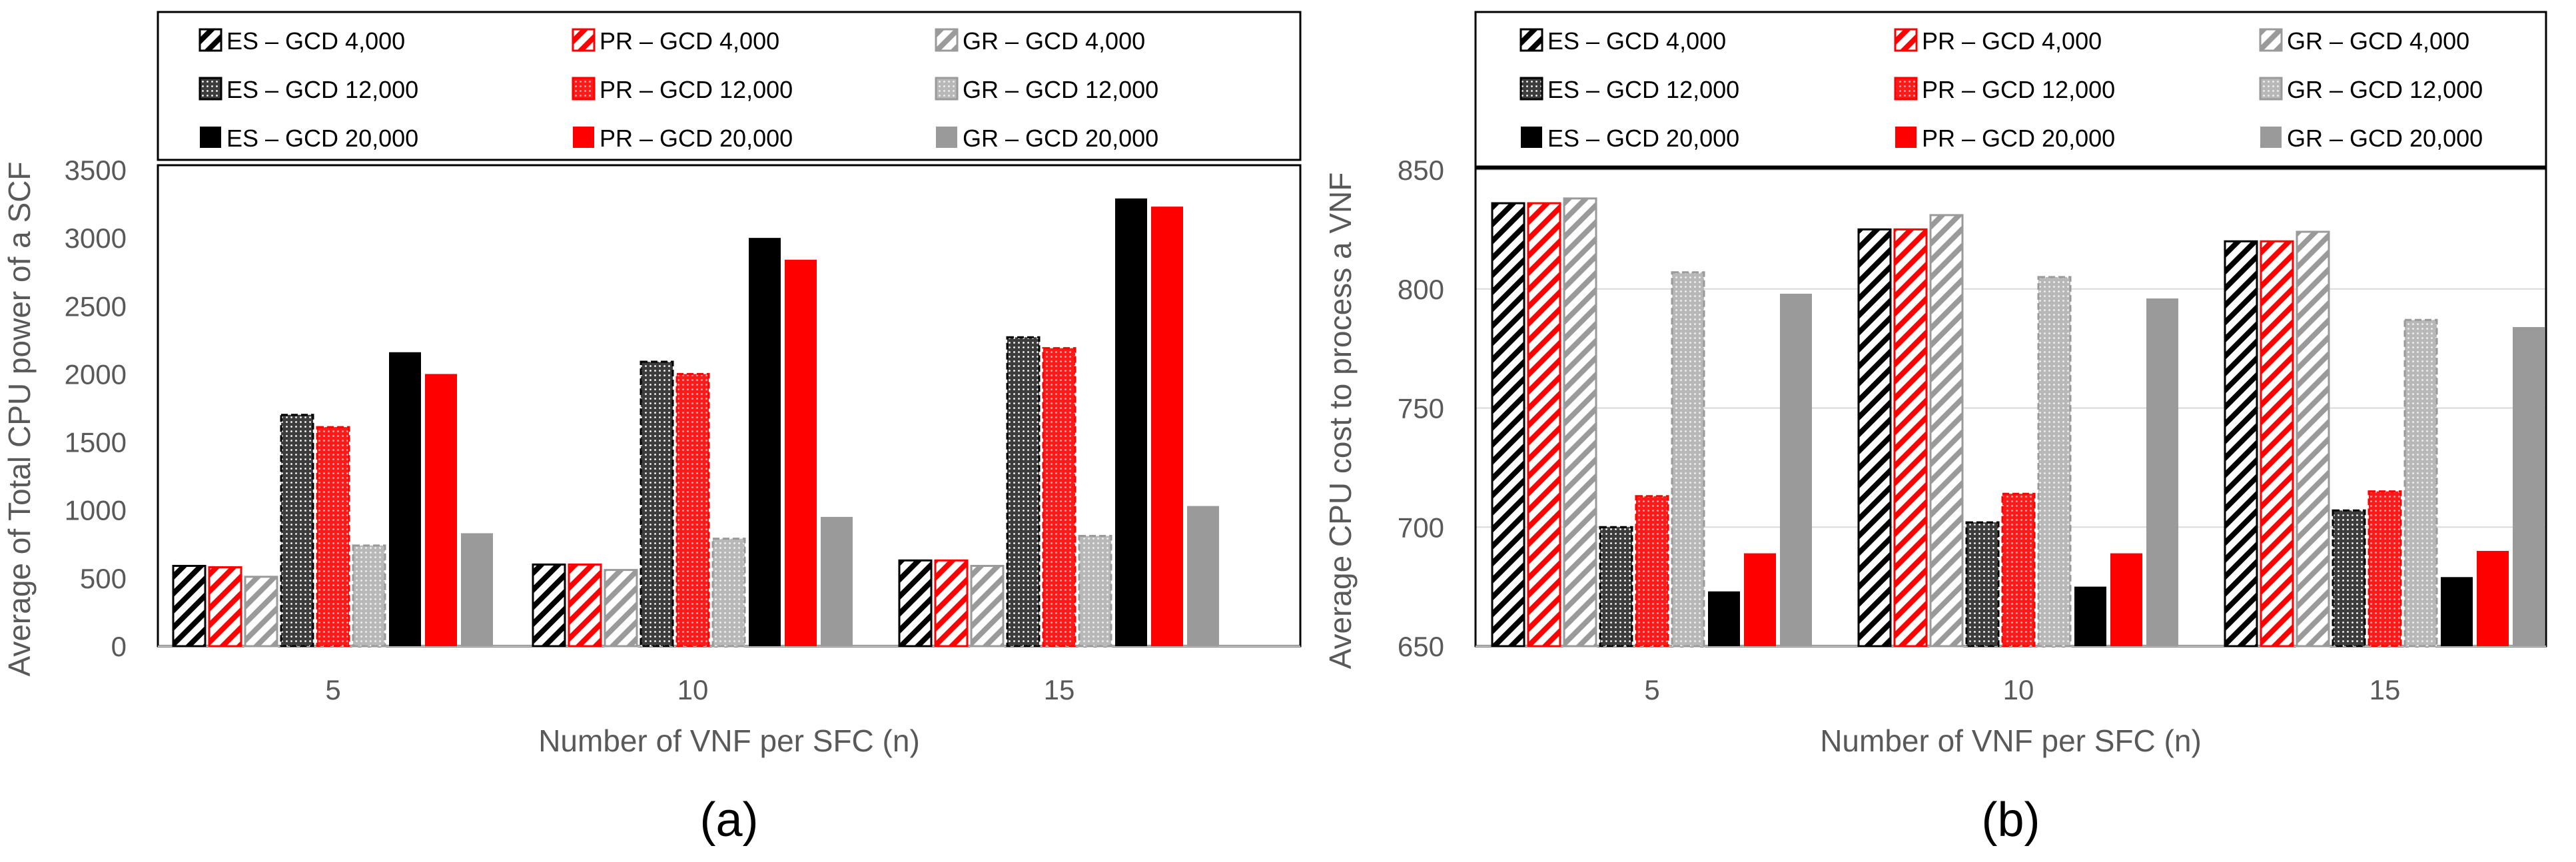  I want to click on legend, so click(2011, 90).